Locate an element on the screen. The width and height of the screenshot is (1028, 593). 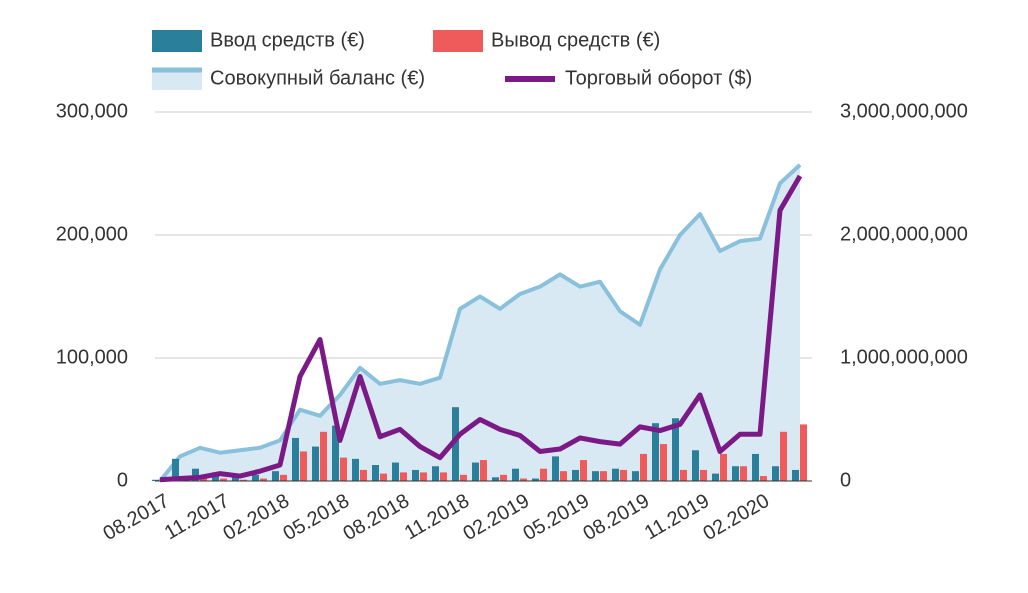
x-tick-label: 11.2019 is located at coordinates (677, 517).